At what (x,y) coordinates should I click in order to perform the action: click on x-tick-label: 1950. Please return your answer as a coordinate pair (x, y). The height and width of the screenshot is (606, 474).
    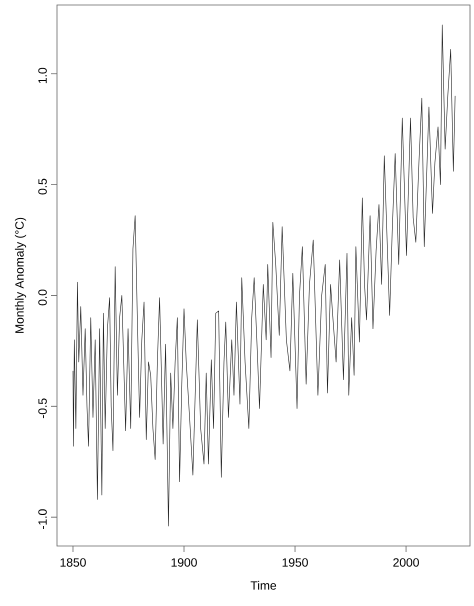
    Looking at the image, I should click on (295, 562).